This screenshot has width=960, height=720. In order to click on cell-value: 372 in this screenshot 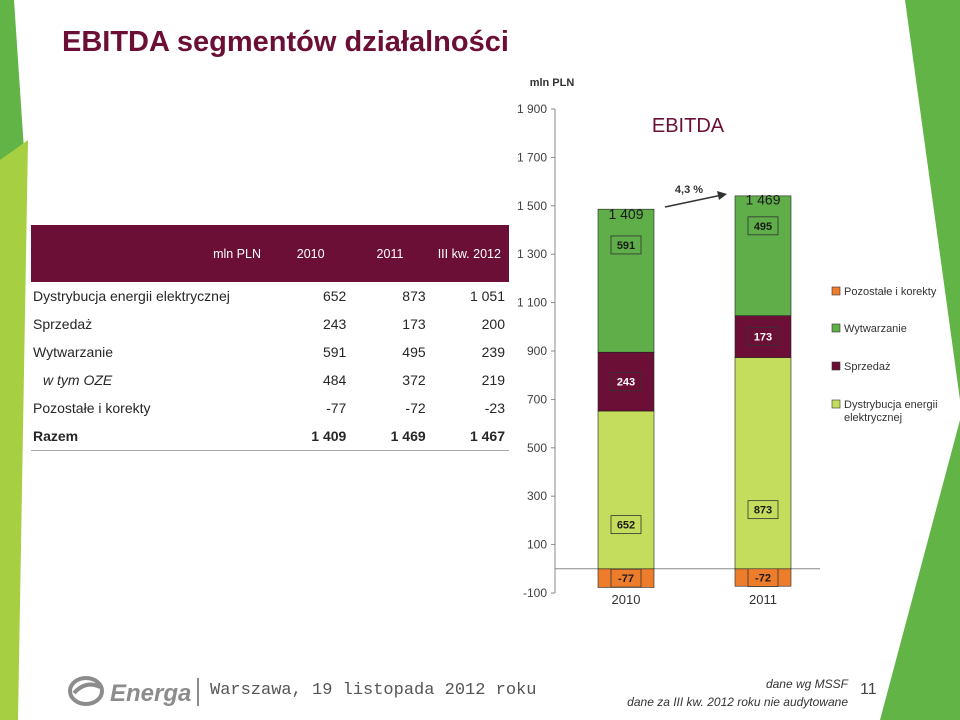, I will do `click(414, 380)`.